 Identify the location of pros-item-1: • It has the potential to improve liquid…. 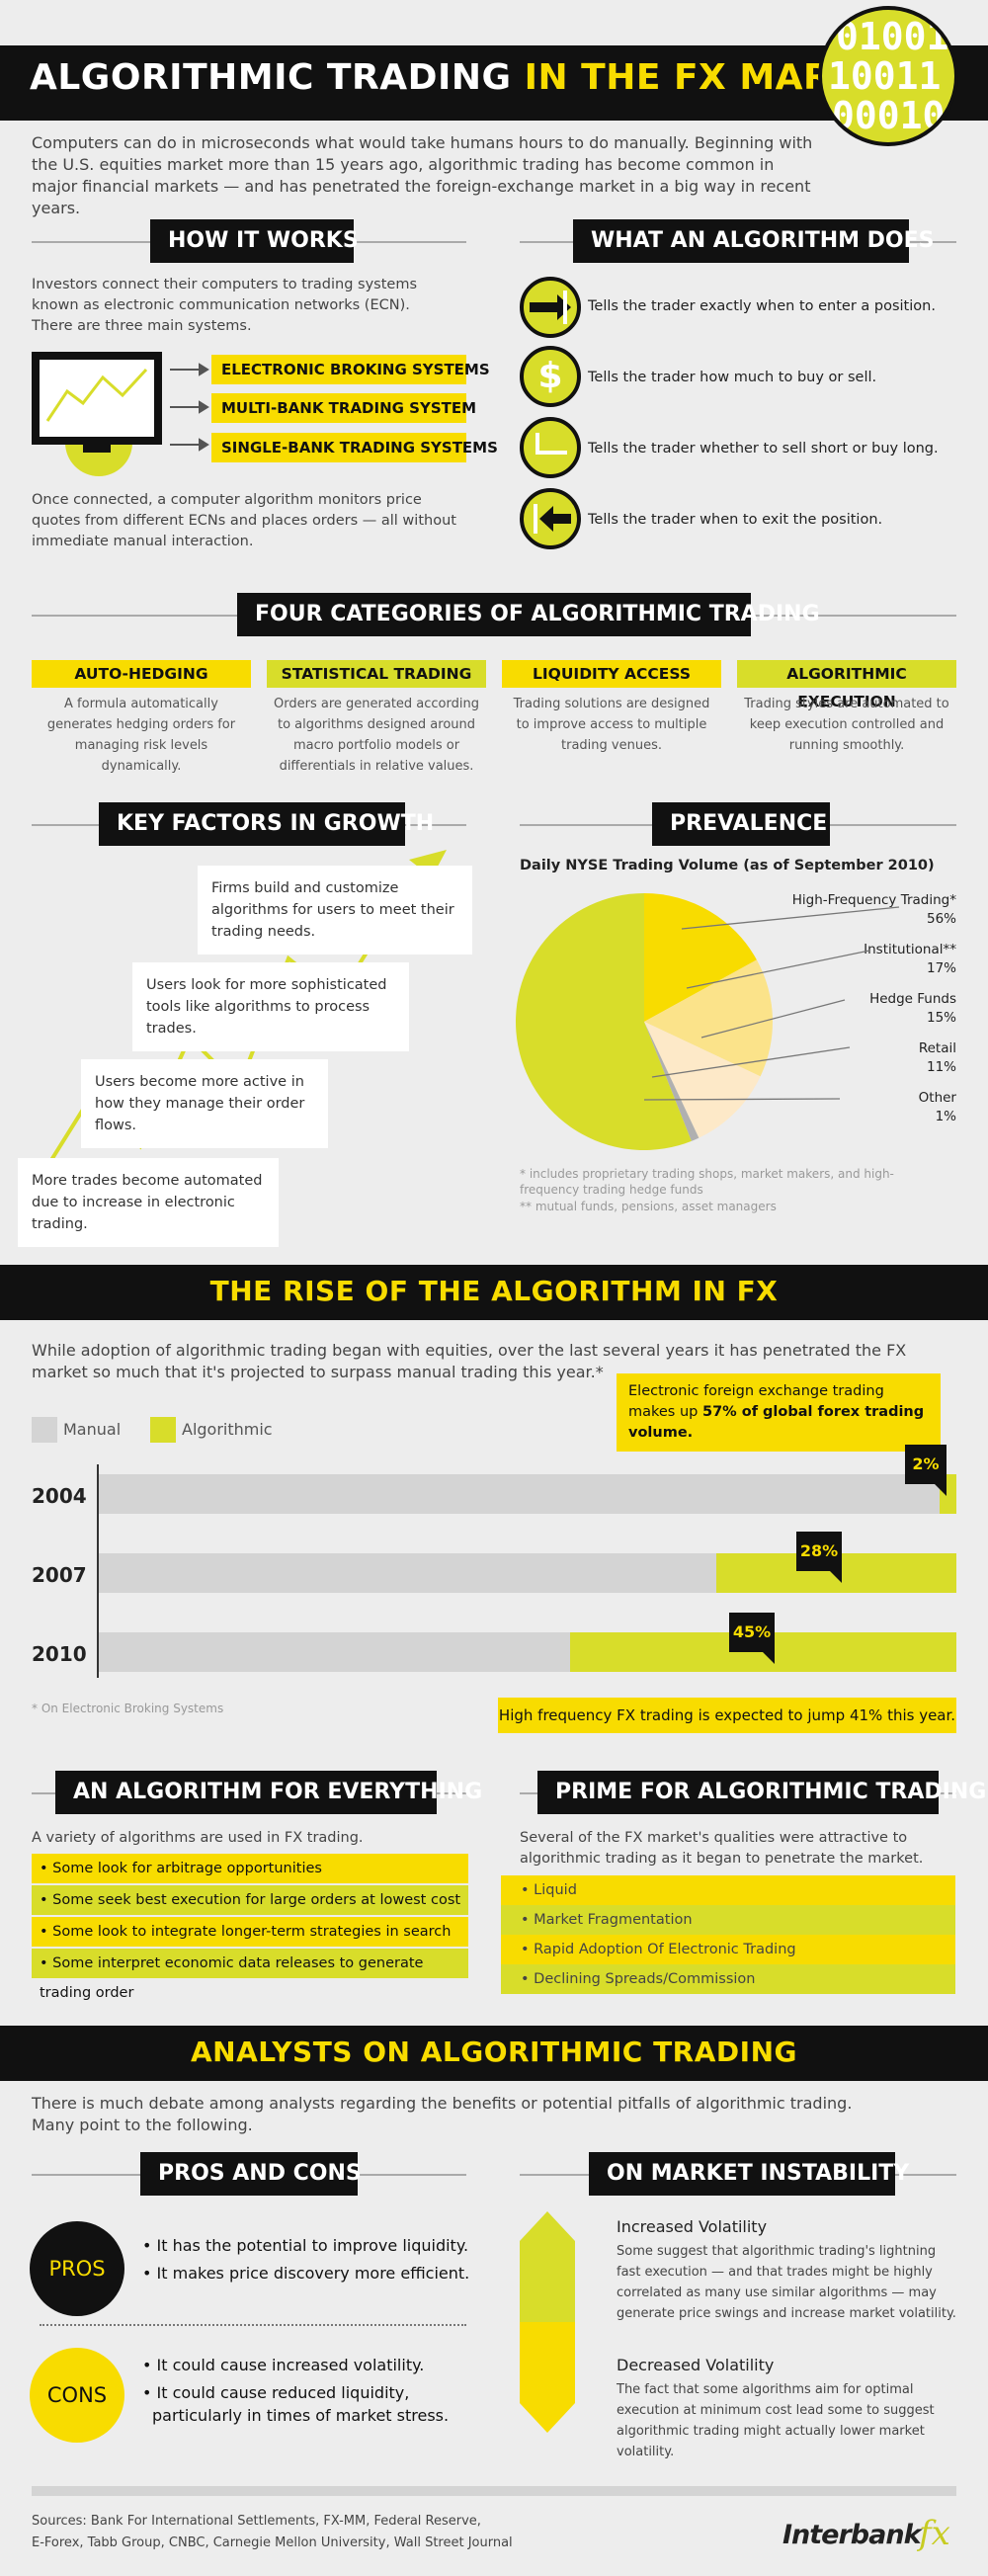
(305, 2245).